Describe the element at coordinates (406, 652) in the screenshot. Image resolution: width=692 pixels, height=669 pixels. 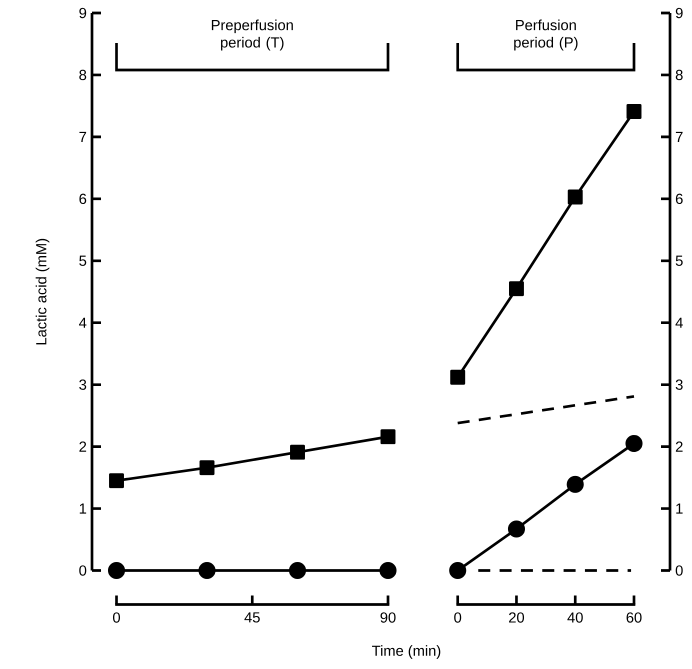
I see `x-axis-title: Time (min)` at that location.